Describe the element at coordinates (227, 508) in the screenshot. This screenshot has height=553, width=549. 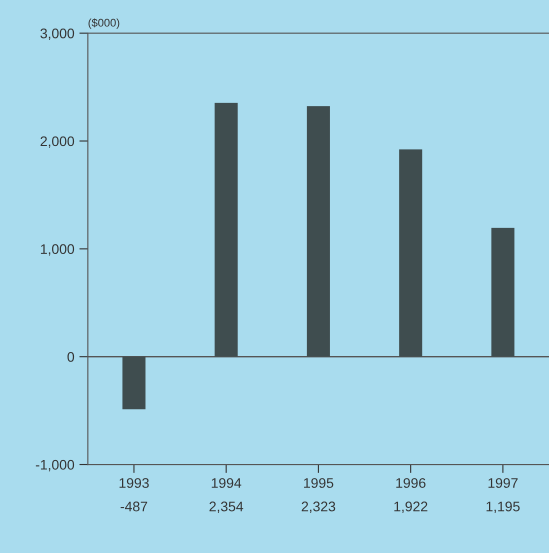
I see `data-label: 2,354` at that location.